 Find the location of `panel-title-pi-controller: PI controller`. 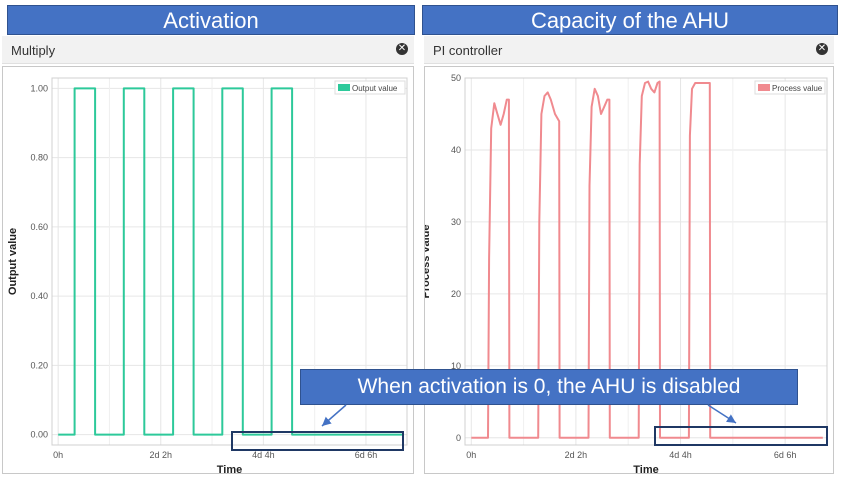

panel-title-pi-controller: PI controller is located at coordinates (468, 50).